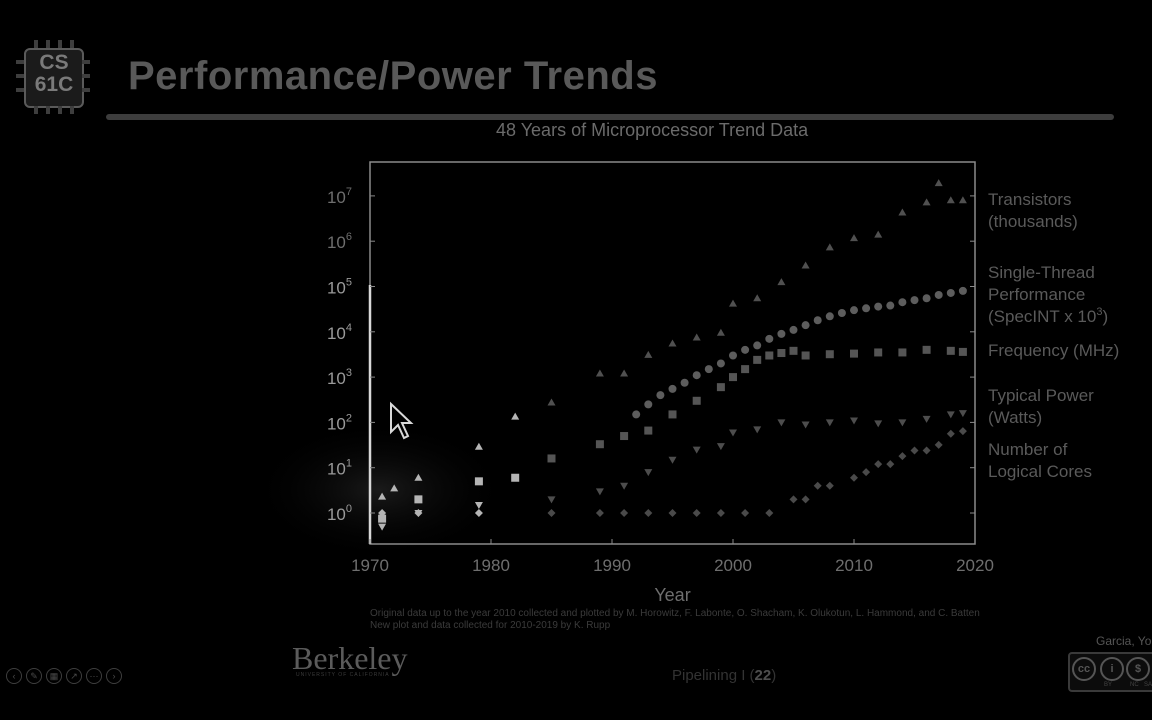  I want to click on logo-text: CS 61C, so click(54, 74).